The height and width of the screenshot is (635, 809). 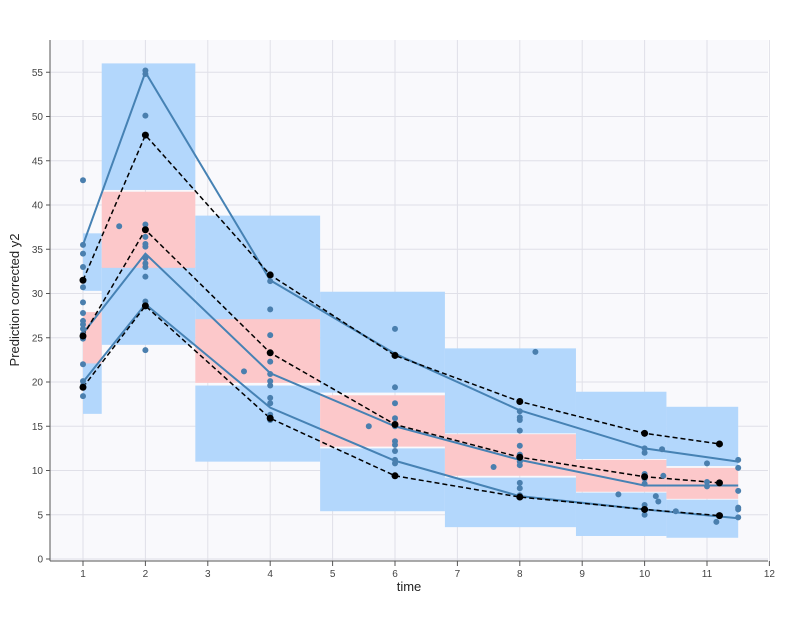 What do you see at coordinates (582, 574) in the screenshot?
I see `x-tick-label: 9` at bounding box center [582, 574].